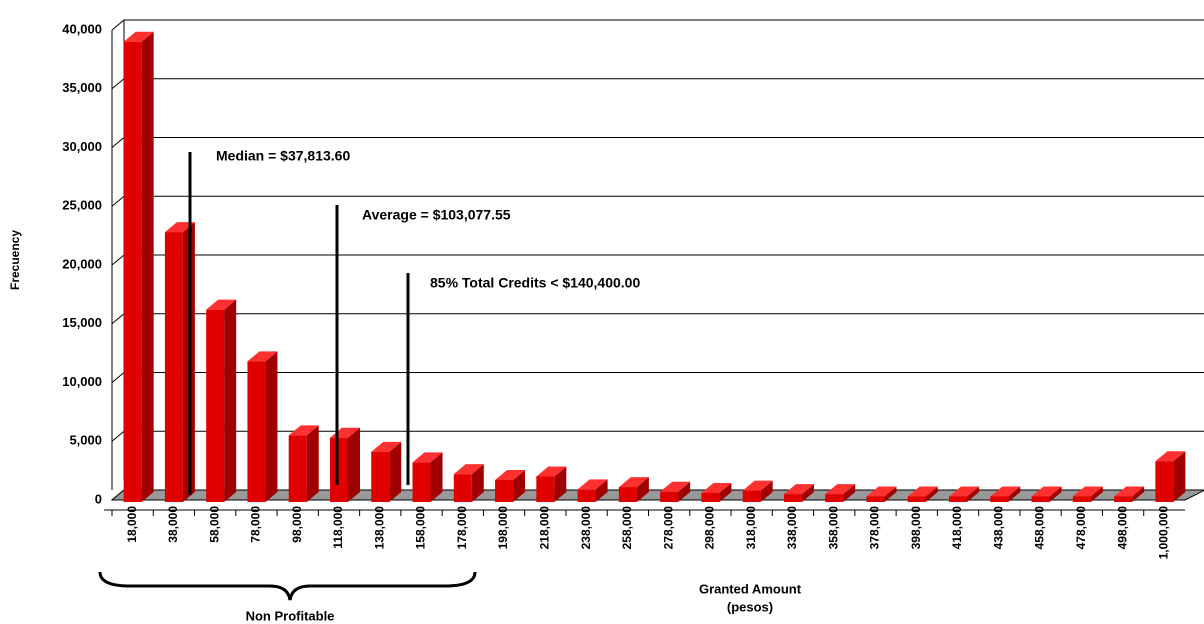  What do you see at coordinates (82, 146) in the screenshot?
I see `y-tick-label: 30,000` at bounding box center [82, 146].